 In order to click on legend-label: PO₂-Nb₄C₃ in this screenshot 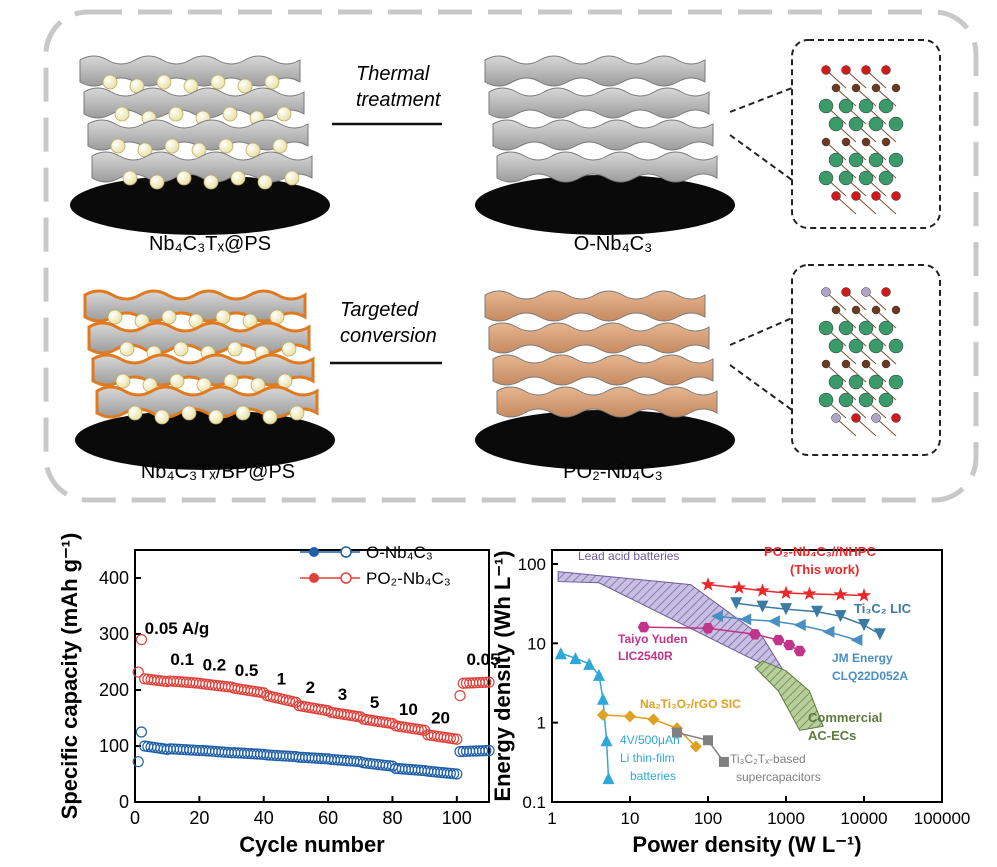, I will do `click(408, 578)`.